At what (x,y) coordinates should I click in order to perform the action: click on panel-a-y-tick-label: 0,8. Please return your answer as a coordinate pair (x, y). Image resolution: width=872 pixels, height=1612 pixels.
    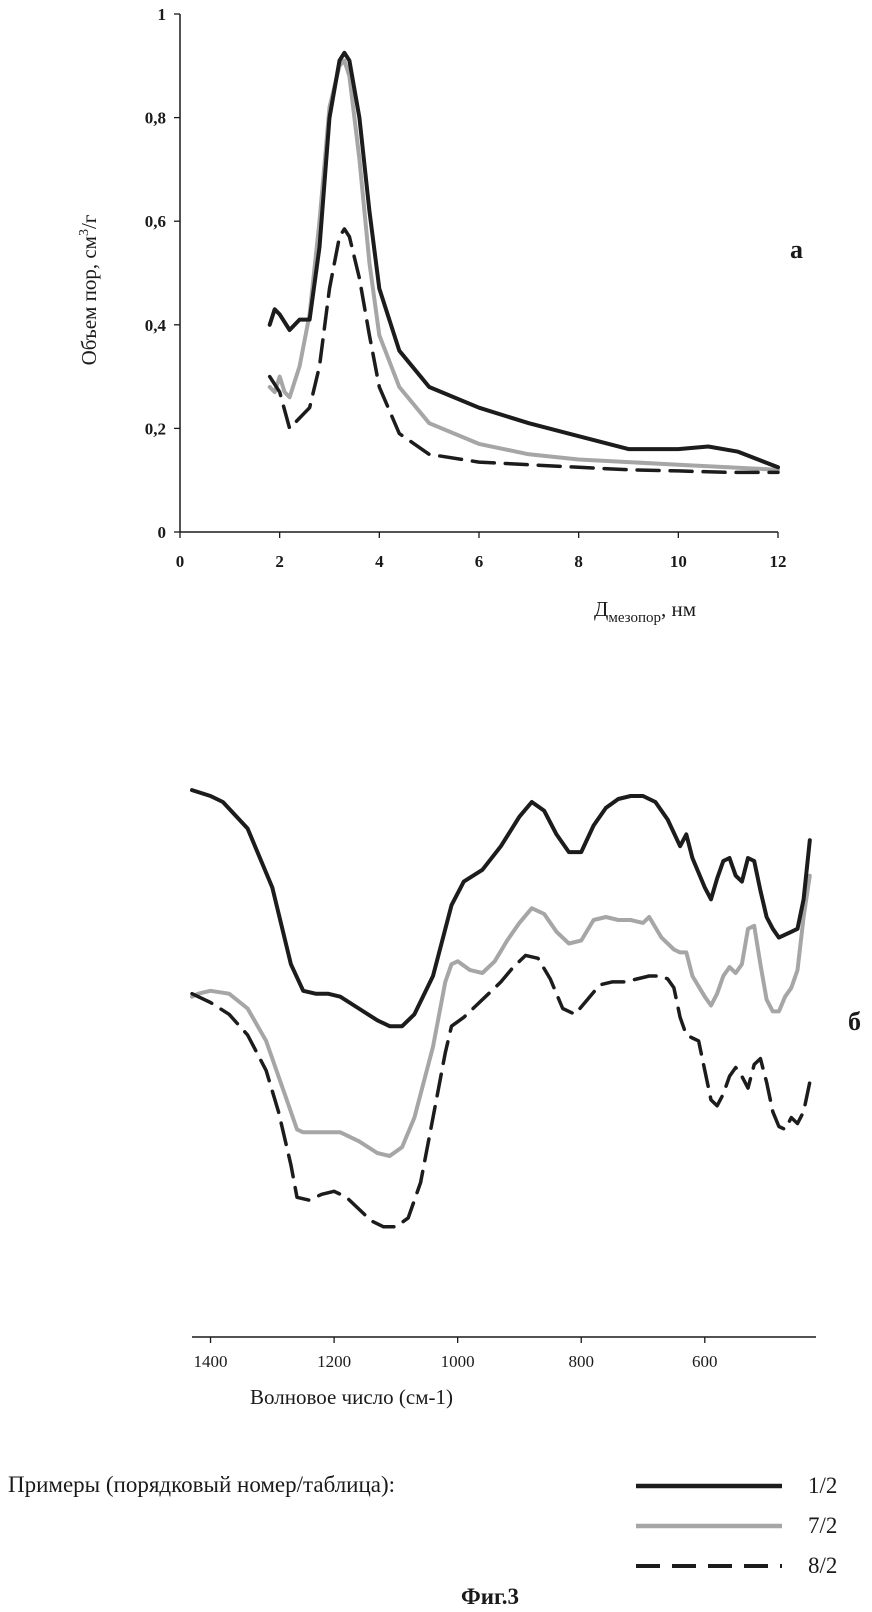
    Looking at the image, I should click on (155, 118).